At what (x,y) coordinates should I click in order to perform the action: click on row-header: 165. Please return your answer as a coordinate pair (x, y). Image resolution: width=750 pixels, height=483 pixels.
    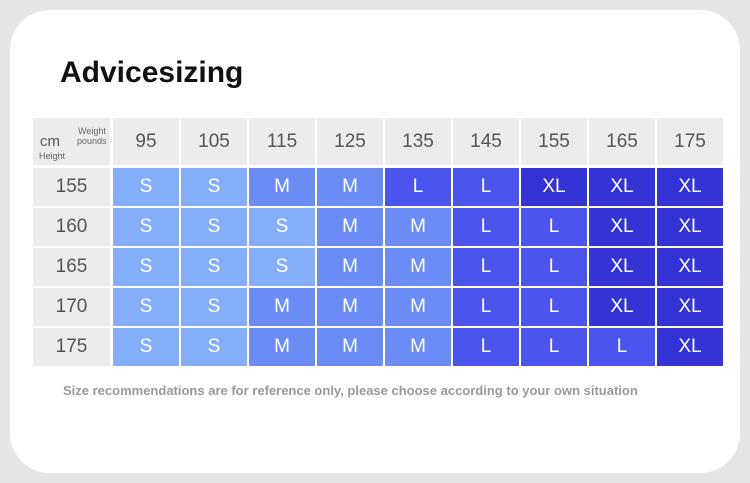
    Looking at the image, I should click on (71, 267).